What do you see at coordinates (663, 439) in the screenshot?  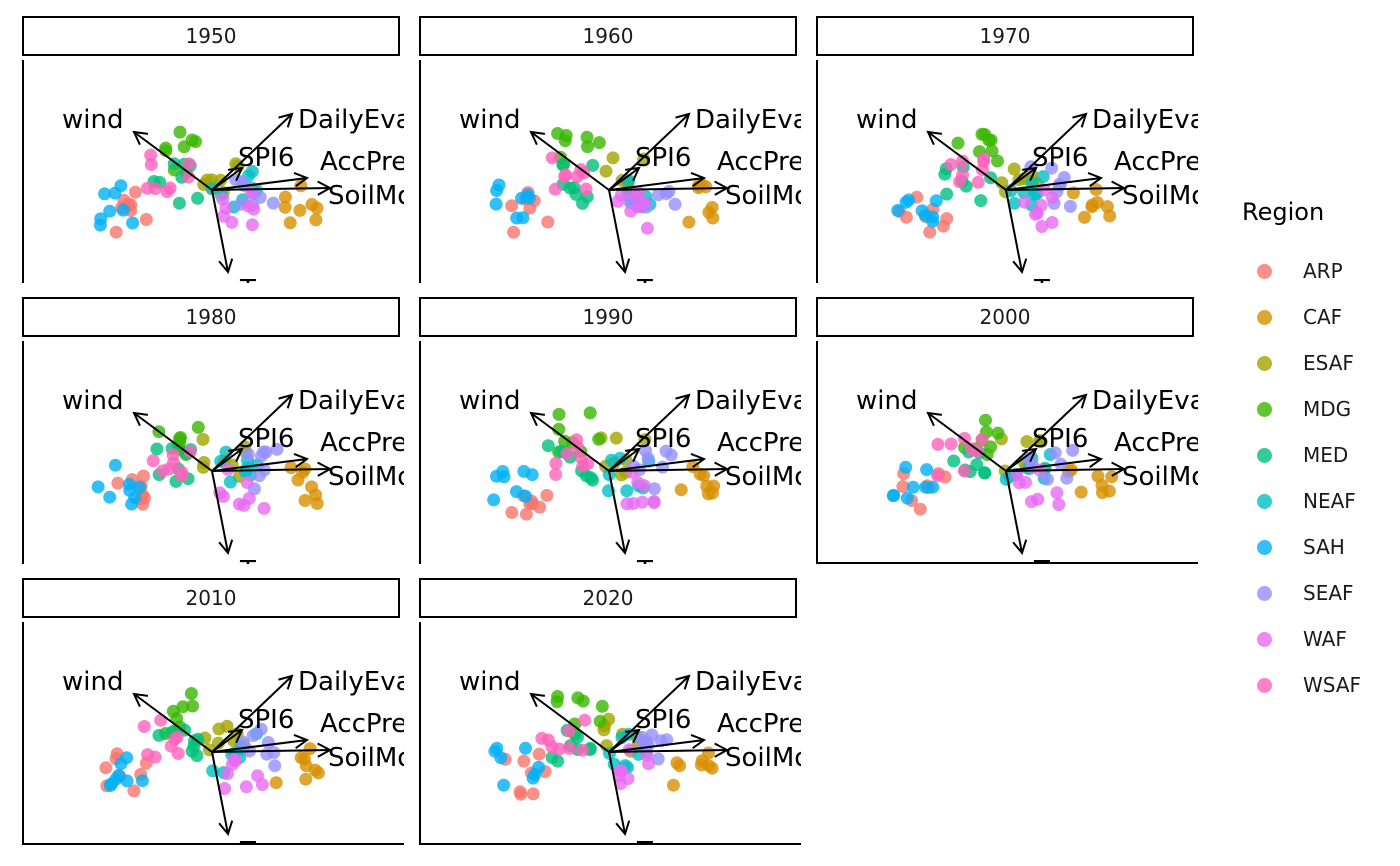 I see `loading-label: SPI6` at bounding box center [663, 439].